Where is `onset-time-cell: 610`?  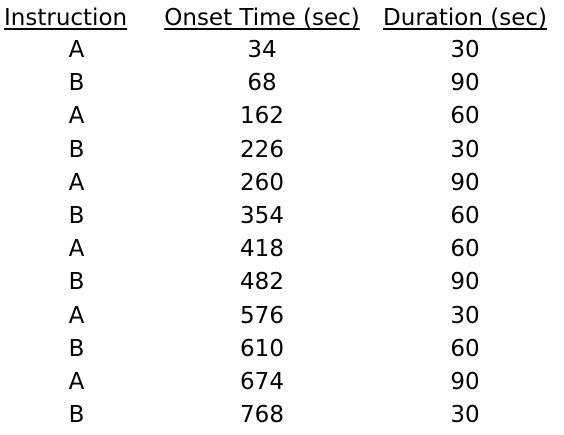 onset-time-cell: 610 is located at coordinates (262, 348).